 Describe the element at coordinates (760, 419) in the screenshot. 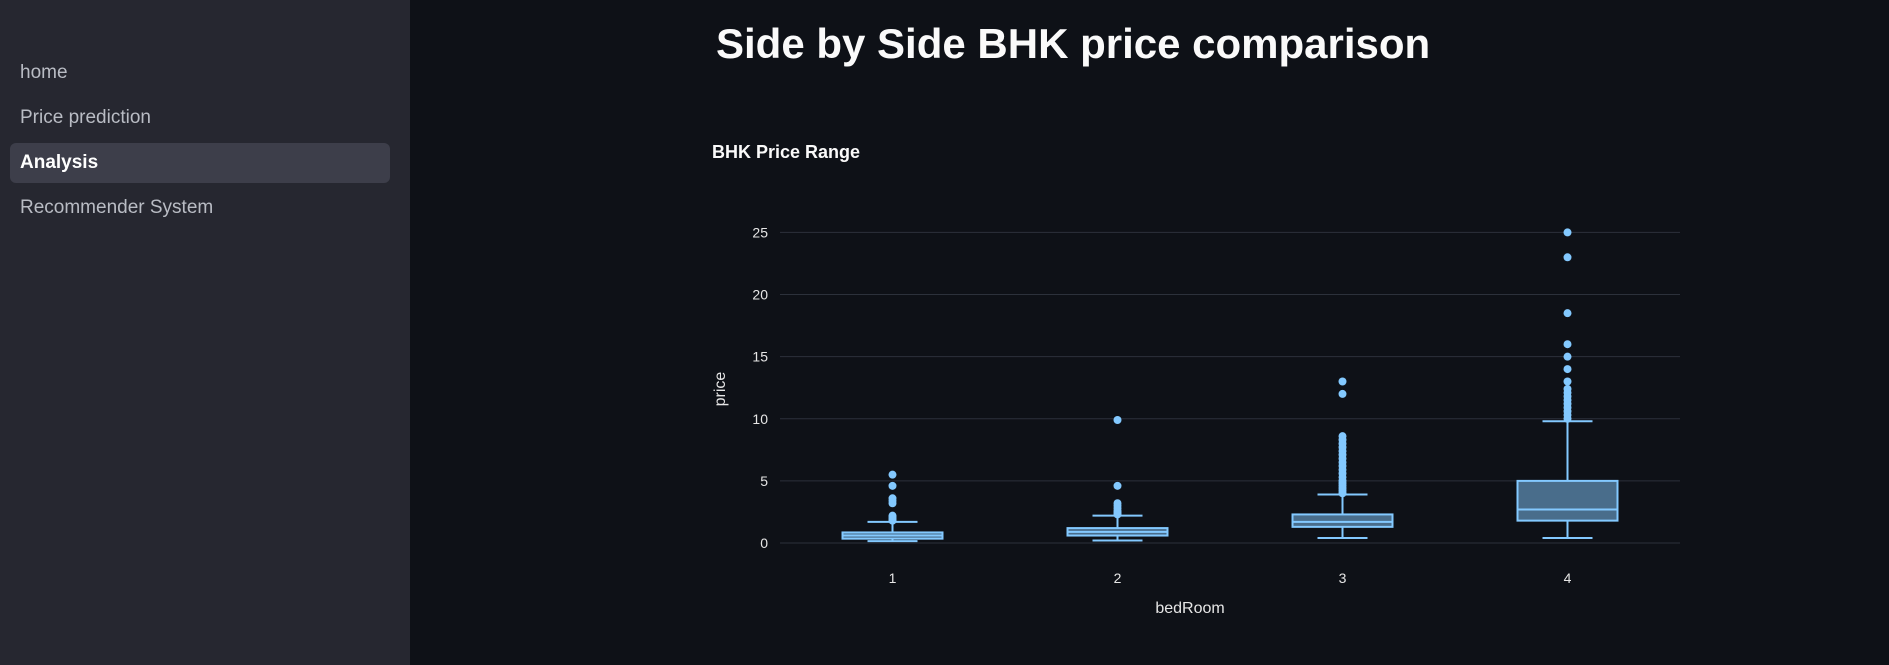

I see `y-tick-label-10: 10` at that location.